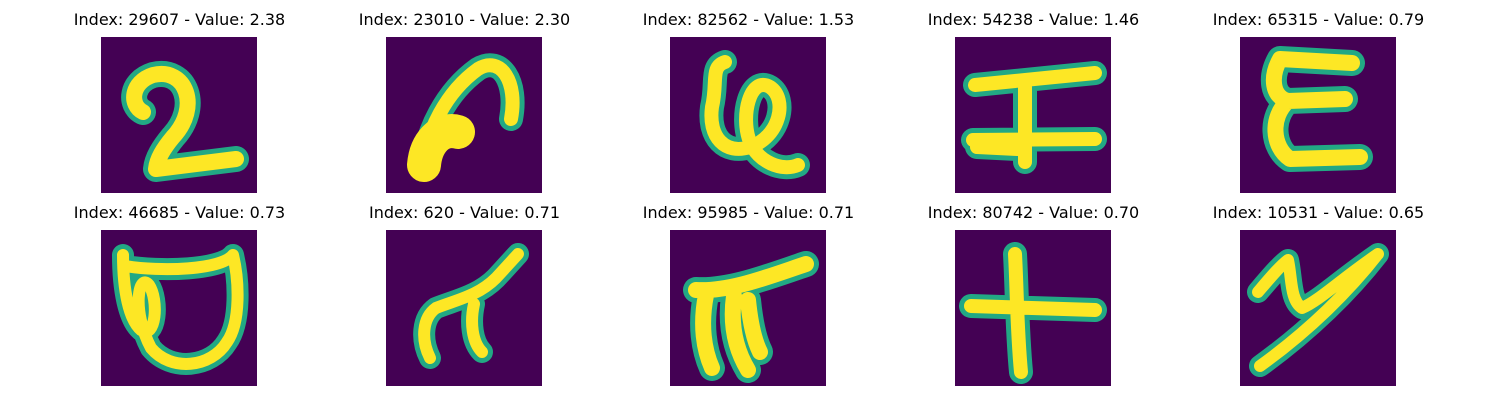 The image size is (1500, 400). I want to click on sample-cell: Index: 65315 - Value: 0.79, so click(1318, 96).